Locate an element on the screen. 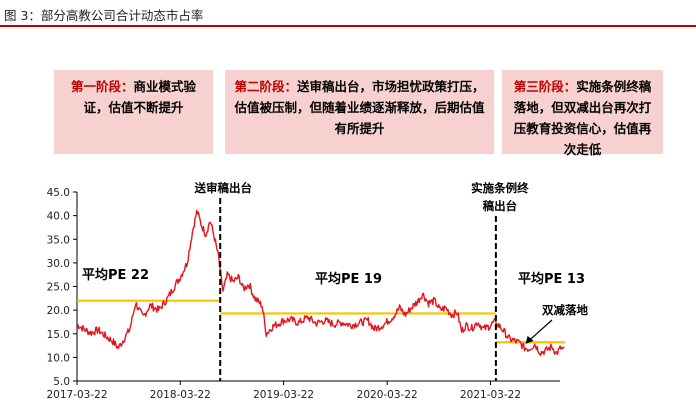 This screenshot has height=409, width=696. event-label-2: 实施条例终稿出台 is located at coordinates (500, 197).